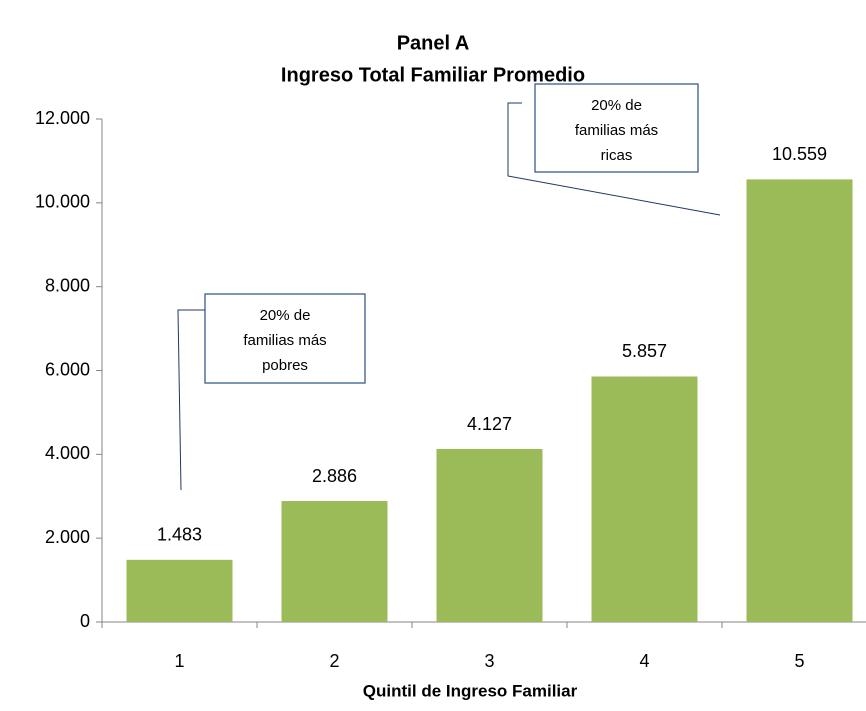  Describe the element at coordinates (433, 75) in the screenshot. I see `chart-subtitle: Ingreso Total Familiar Promedio` at that location.